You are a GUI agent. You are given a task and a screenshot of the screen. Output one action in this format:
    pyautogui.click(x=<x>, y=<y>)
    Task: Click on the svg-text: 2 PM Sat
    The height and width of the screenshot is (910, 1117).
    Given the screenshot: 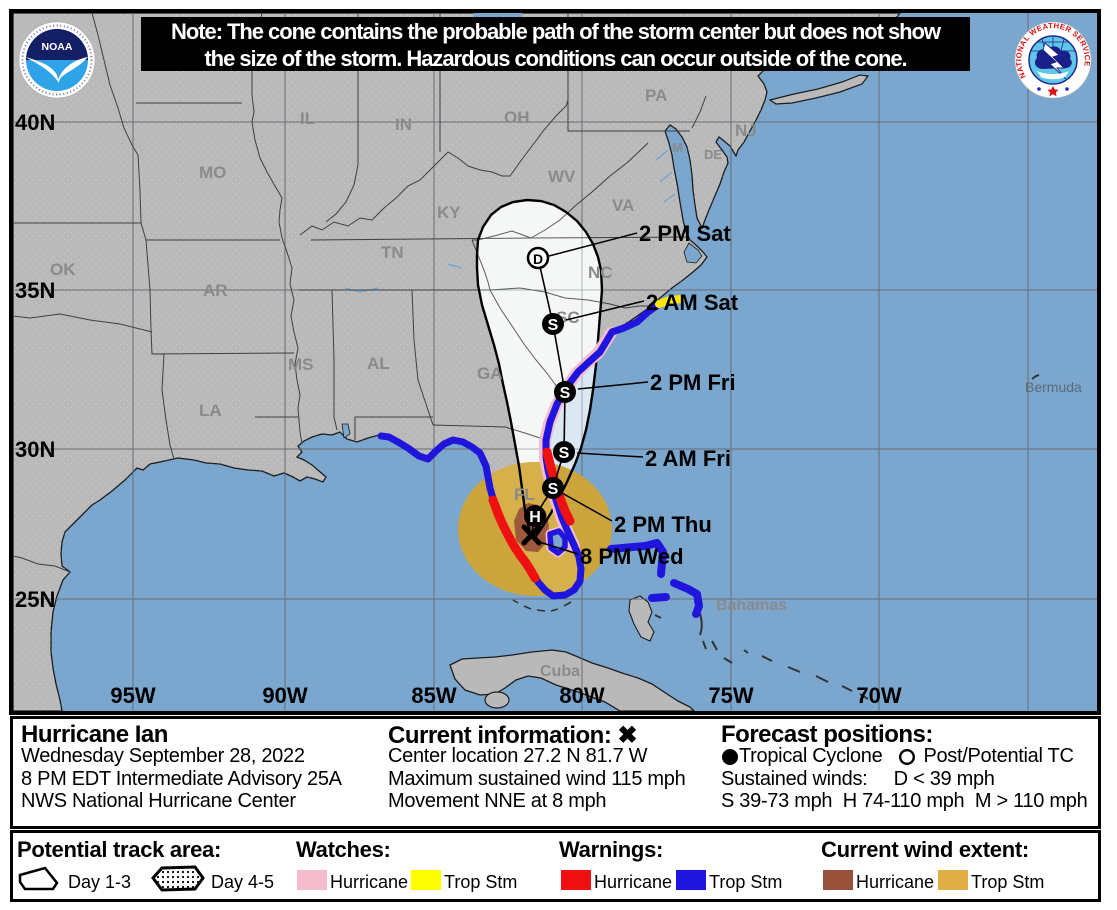 What is the action you would take?
    pyautogui.click(x=685, y=233)
    